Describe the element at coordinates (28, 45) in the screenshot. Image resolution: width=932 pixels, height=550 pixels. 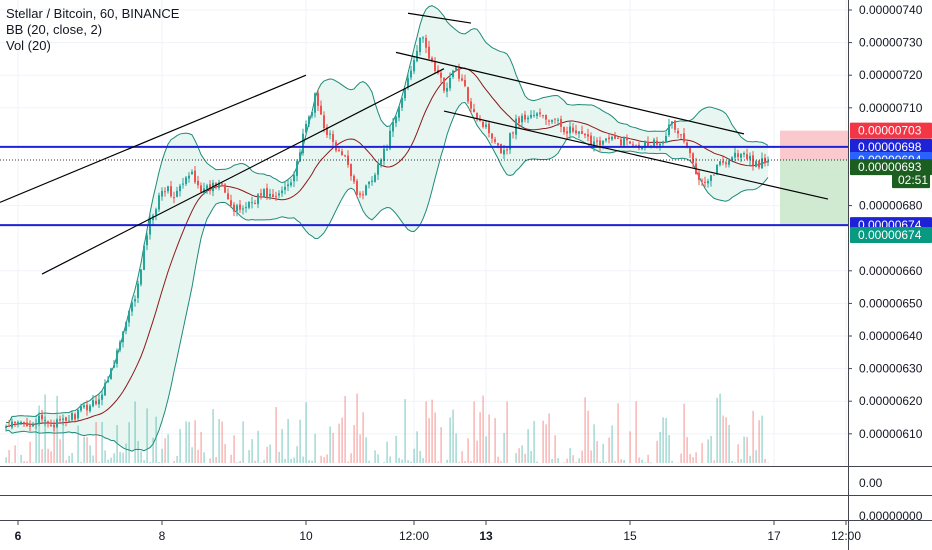
I see `volume-indicator-label: Vol (20)` at that location.